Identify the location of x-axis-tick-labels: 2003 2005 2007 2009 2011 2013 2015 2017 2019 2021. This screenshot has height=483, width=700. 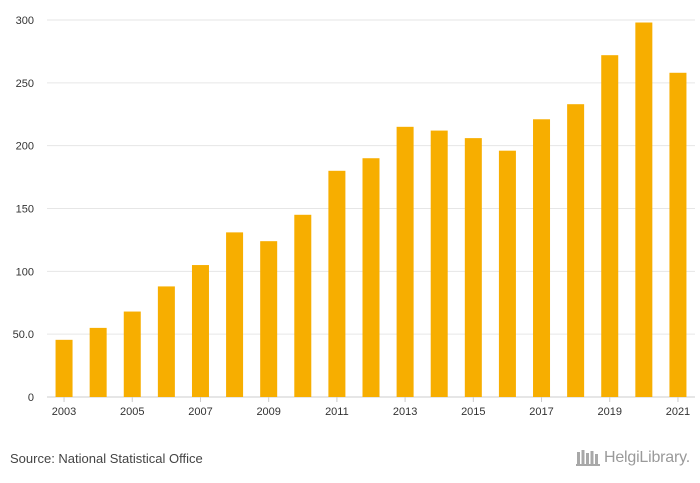
(371, 407).